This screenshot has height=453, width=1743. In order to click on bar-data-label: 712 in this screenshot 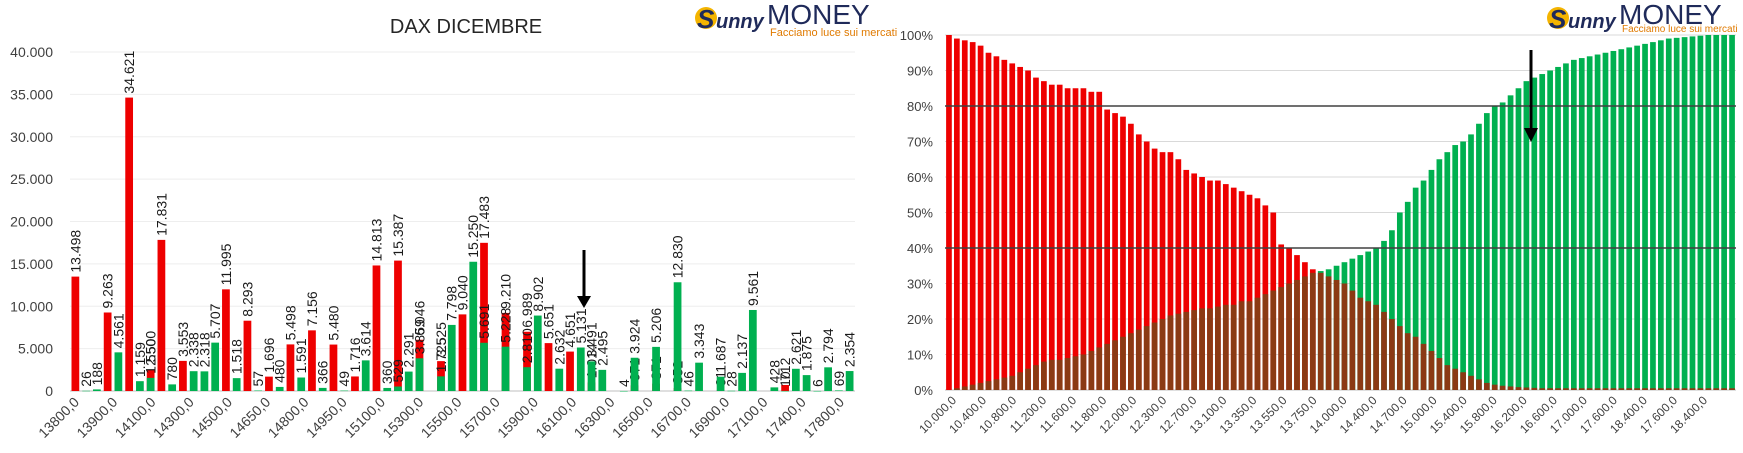, I will do `click(785, 369)`.